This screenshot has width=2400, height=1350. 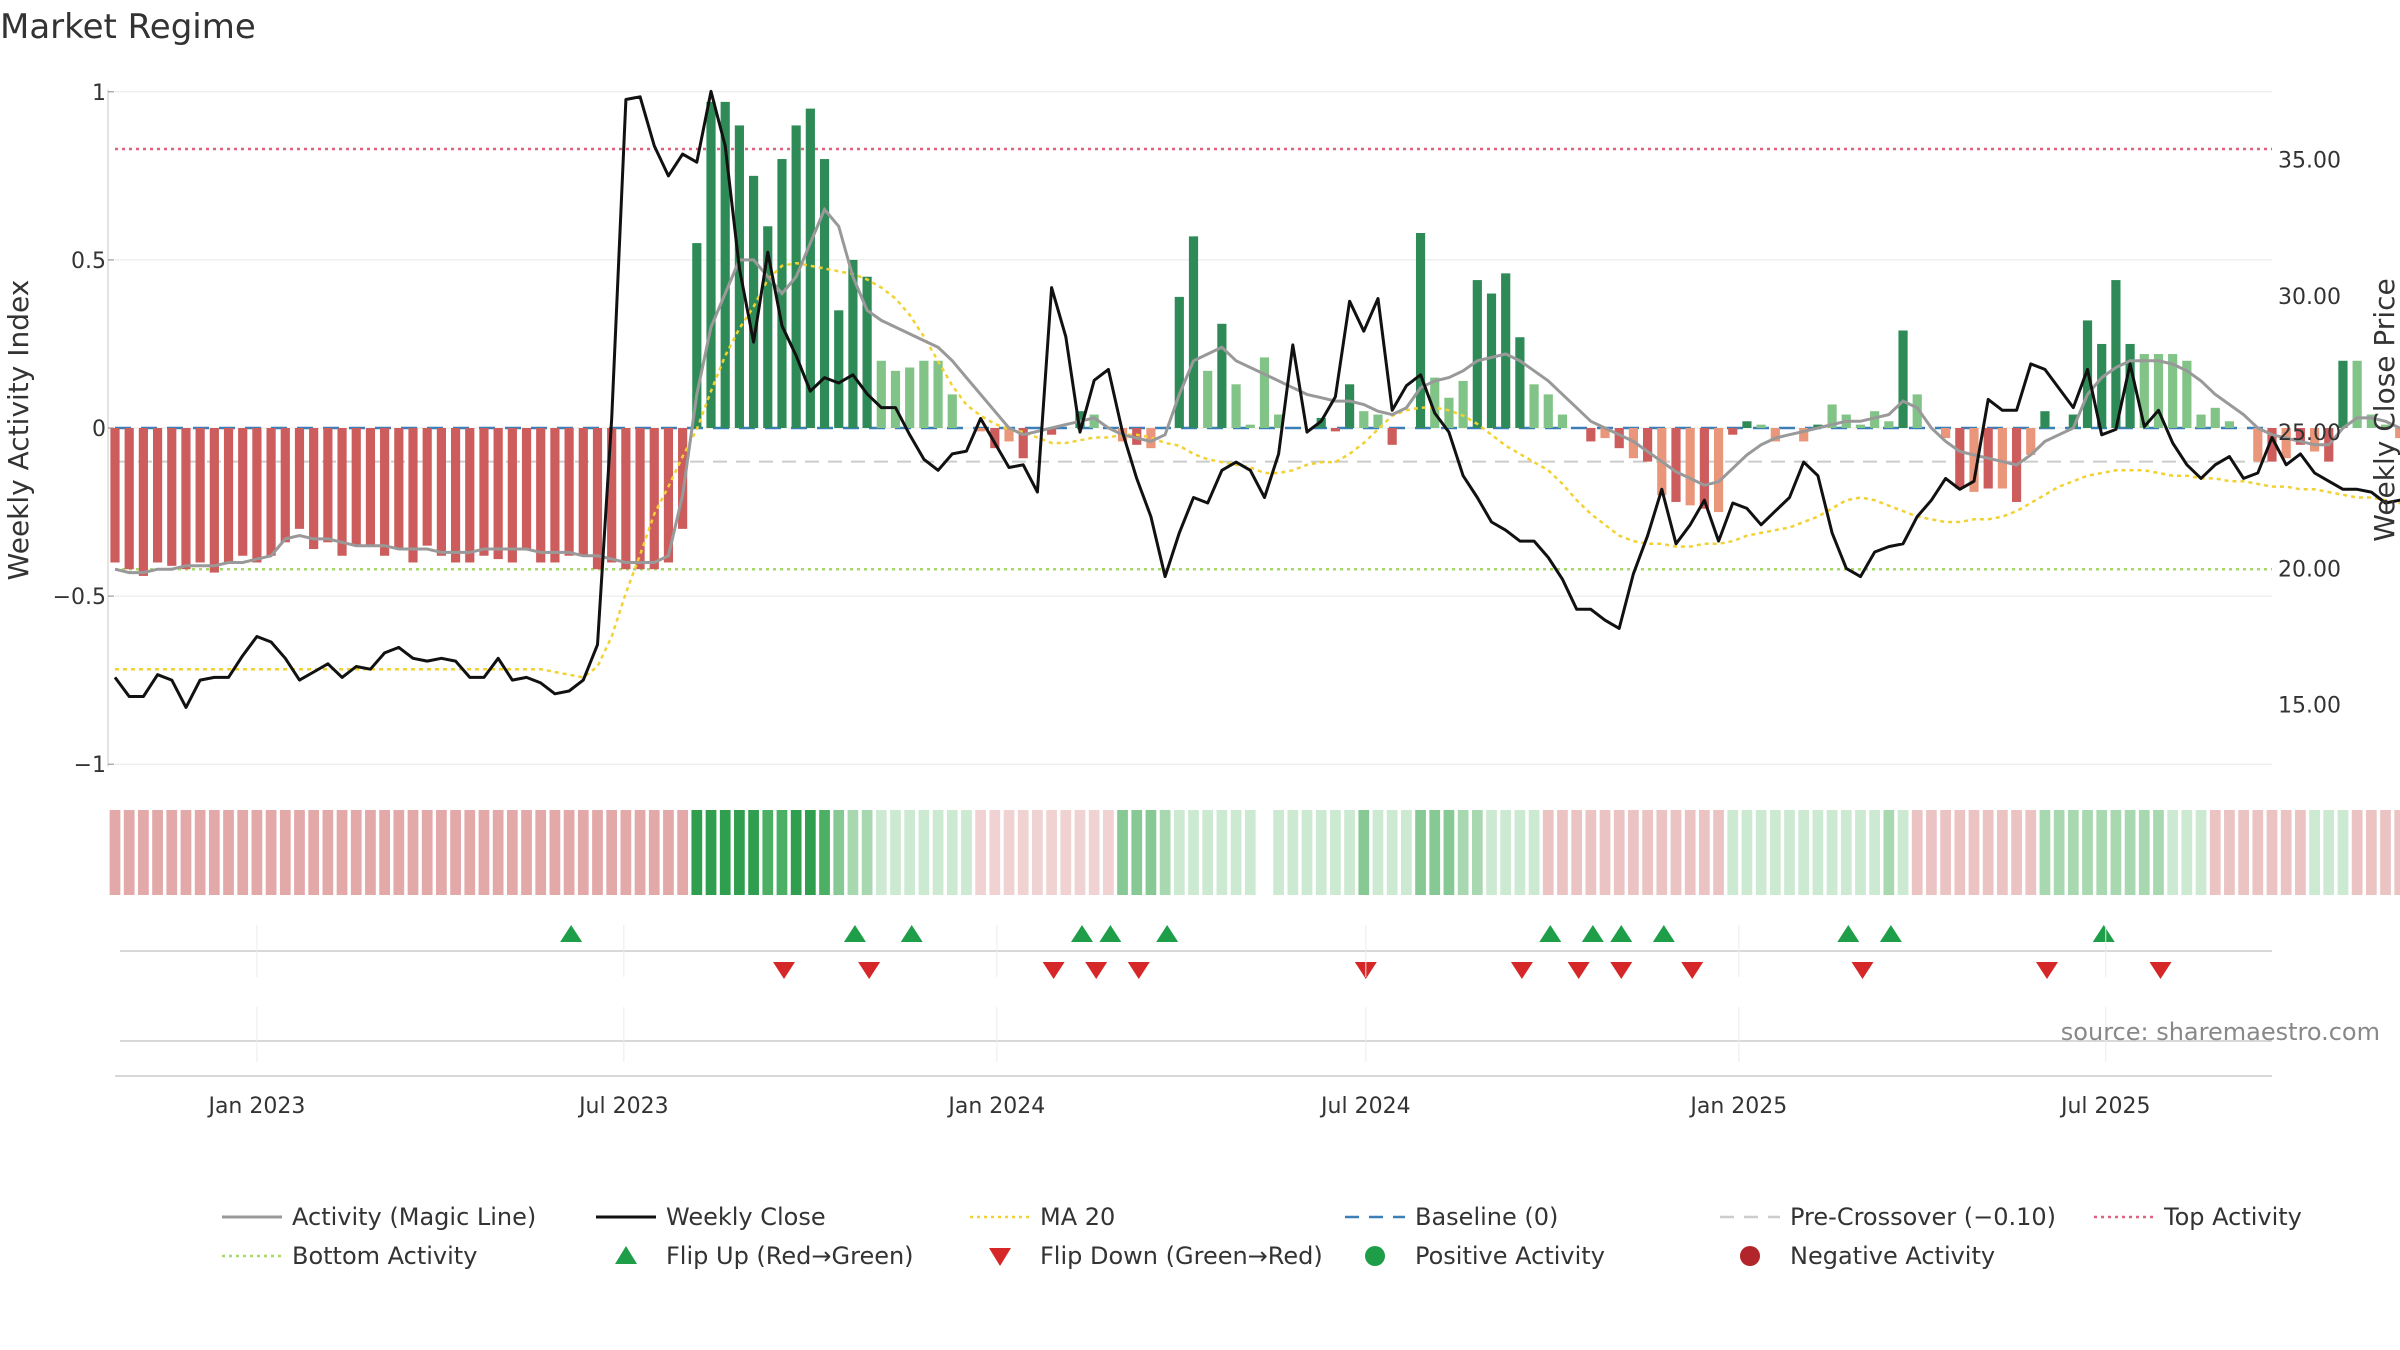 What do you see at coordinates (2309, 569) in the screenshot?
I see `right-tick-label: 20.00` at bounding box center [2309, 569].